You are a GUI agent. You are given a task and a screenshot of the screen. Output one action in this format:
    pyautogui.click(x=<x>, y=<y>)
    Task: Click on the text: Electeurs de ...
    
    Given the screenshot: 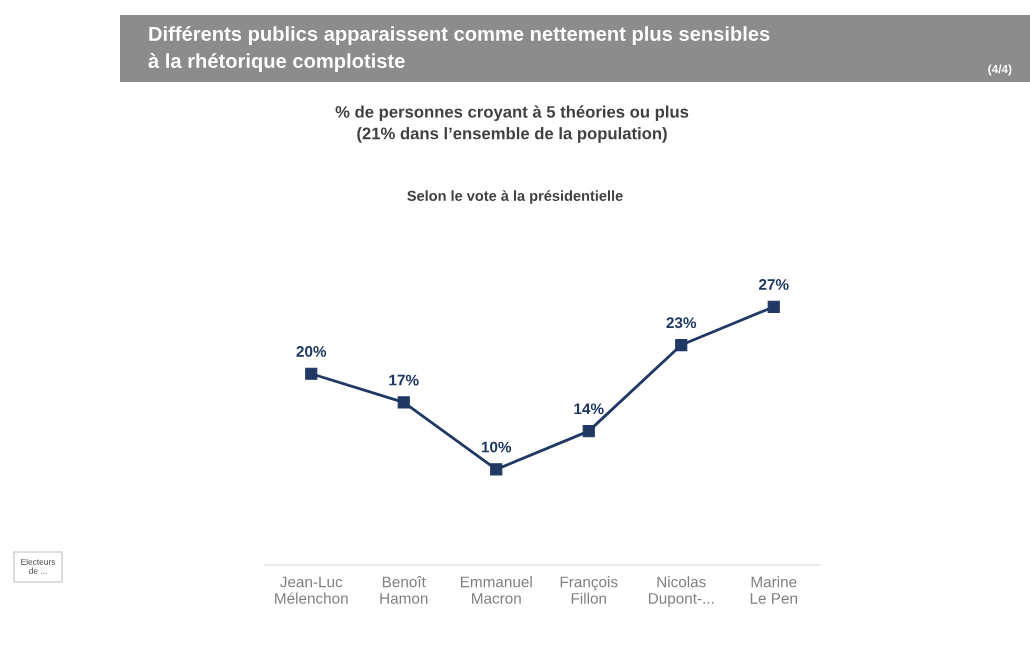 What is the action you would take?
    pyautogui.click(x=38, y=566)
    